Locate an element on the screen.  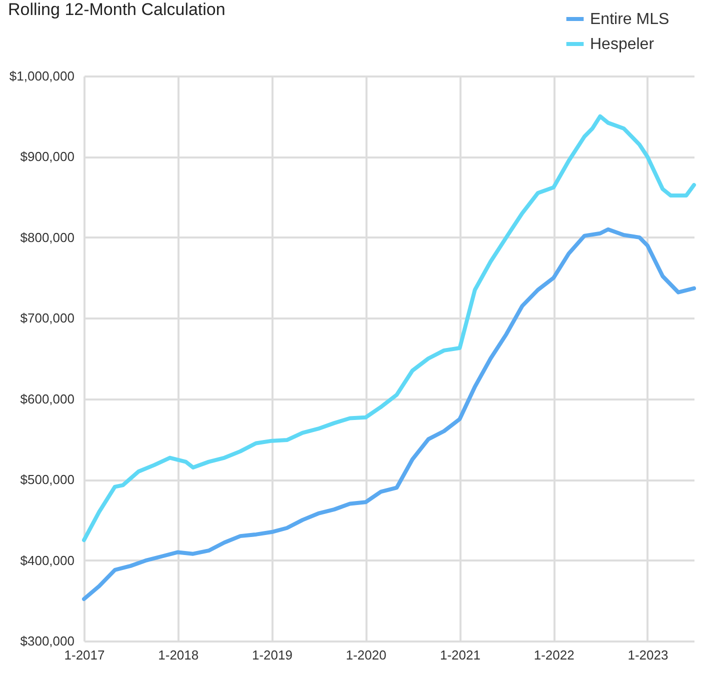
x-tick-label: 1-2022 is located at coordinates (554, 655).